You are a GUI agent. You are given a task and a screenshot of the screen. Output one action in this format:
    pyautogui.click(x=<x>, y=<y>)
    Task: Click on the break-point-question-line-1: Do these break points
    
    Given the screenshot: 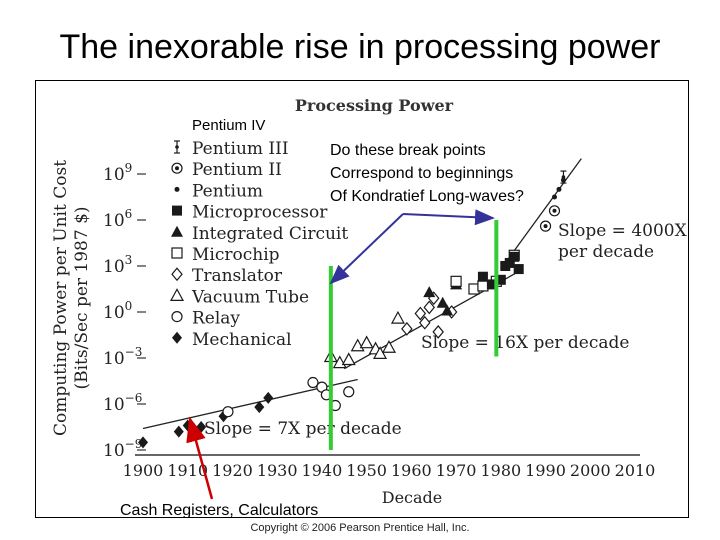 What is the action you would take?
    pyautogui.click(x=408, y=150)
    